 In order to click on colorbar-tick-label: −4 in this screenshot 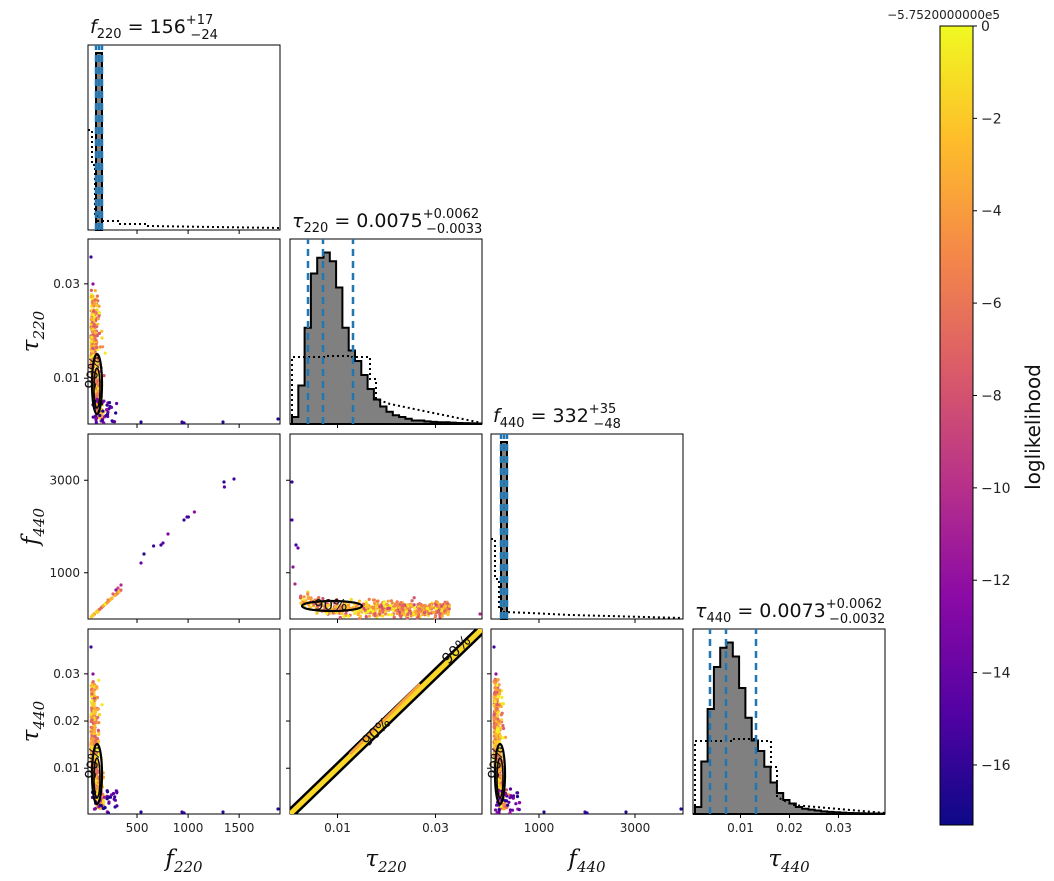, I will do `click(991, 212)`.